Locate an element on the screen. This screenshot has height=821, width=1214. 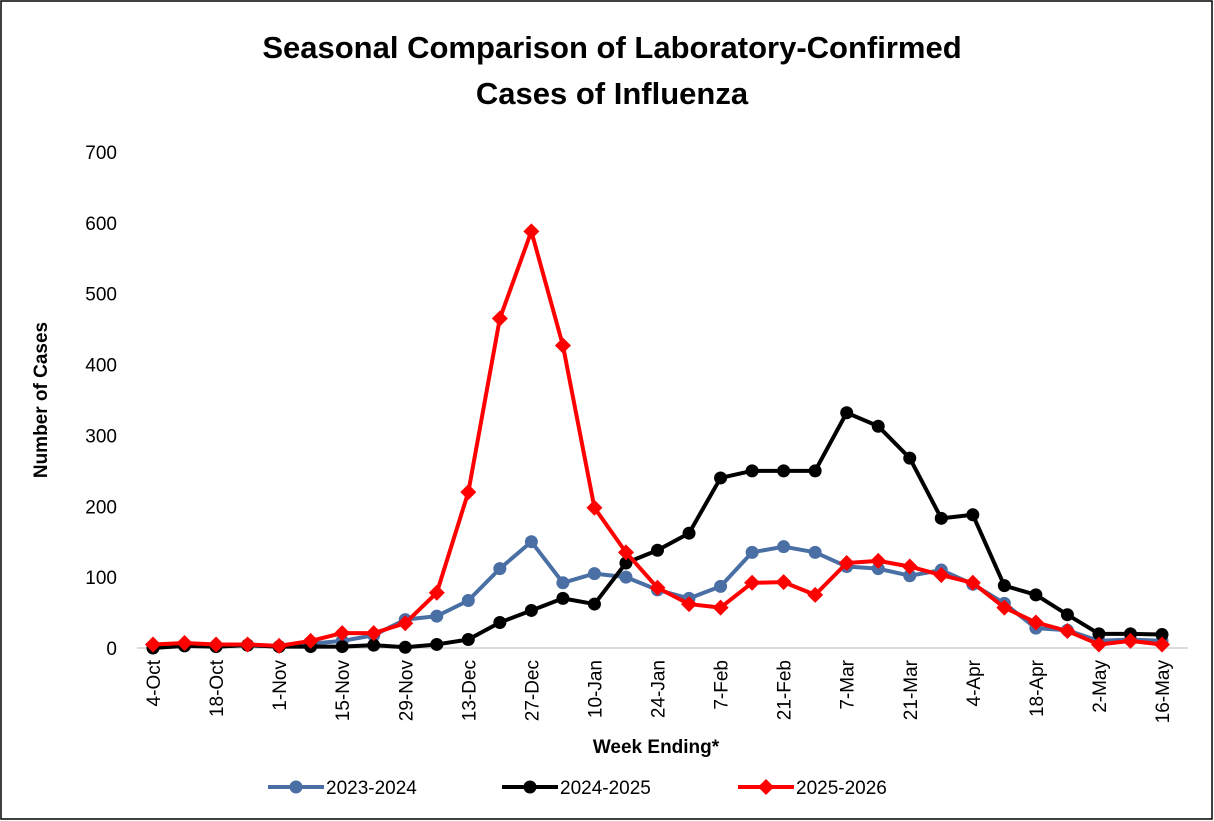
x-tick-label: 1-Nov is located at coordinates (280, 685).